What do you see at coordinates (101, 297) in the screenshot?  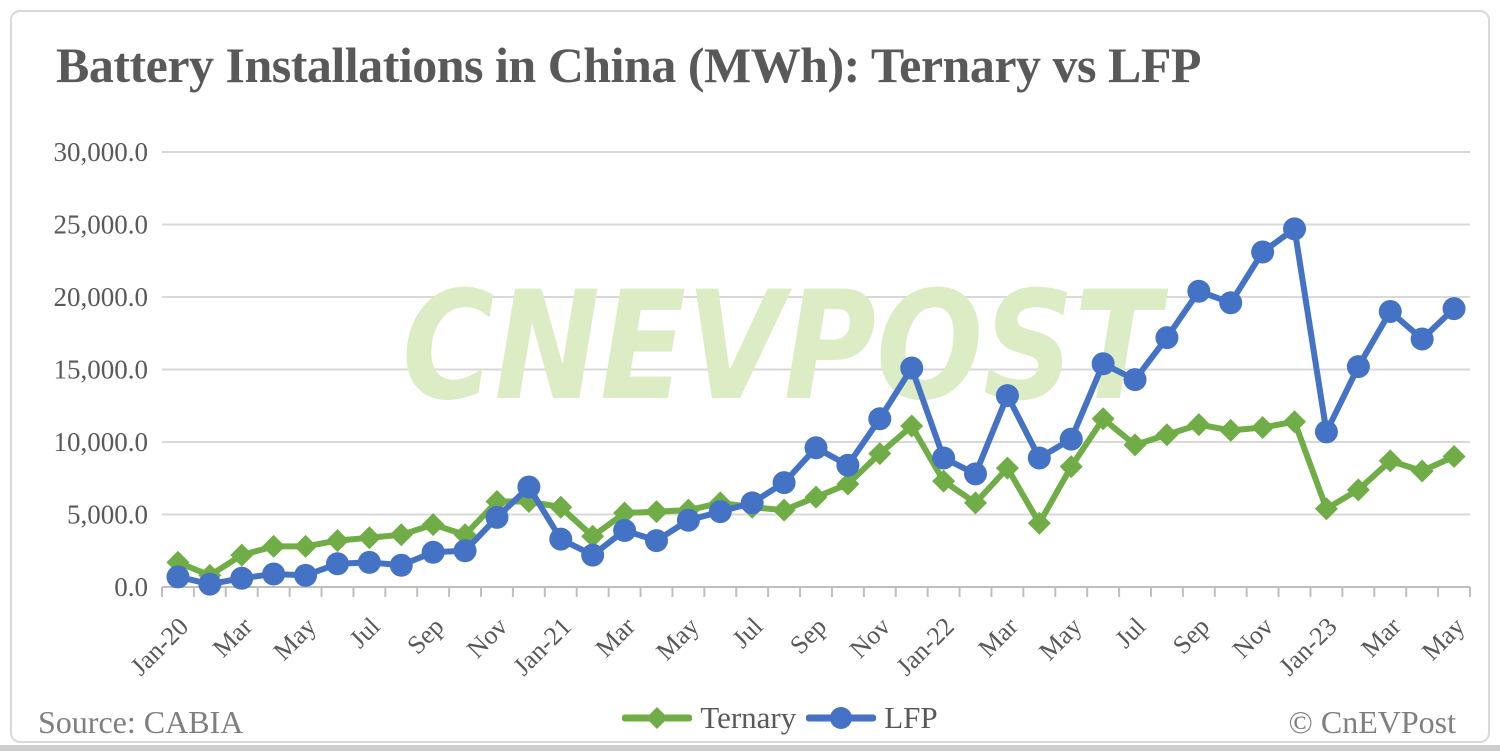 I see `svg-text: 20,000.0` at bounding box center [101, 297].